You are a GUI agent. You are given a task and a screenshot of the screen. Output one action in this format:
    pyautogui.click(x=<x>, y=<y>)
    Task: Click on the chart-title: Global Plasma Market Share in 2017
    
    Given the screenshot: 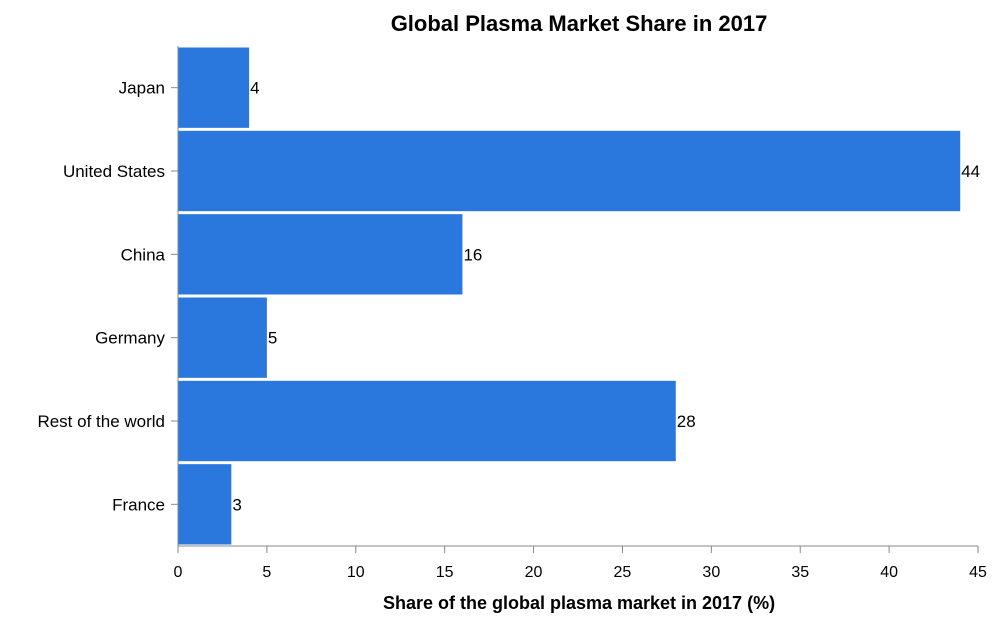 What is the action you would take?
    pyautogui.click(x=579, y=23)
    